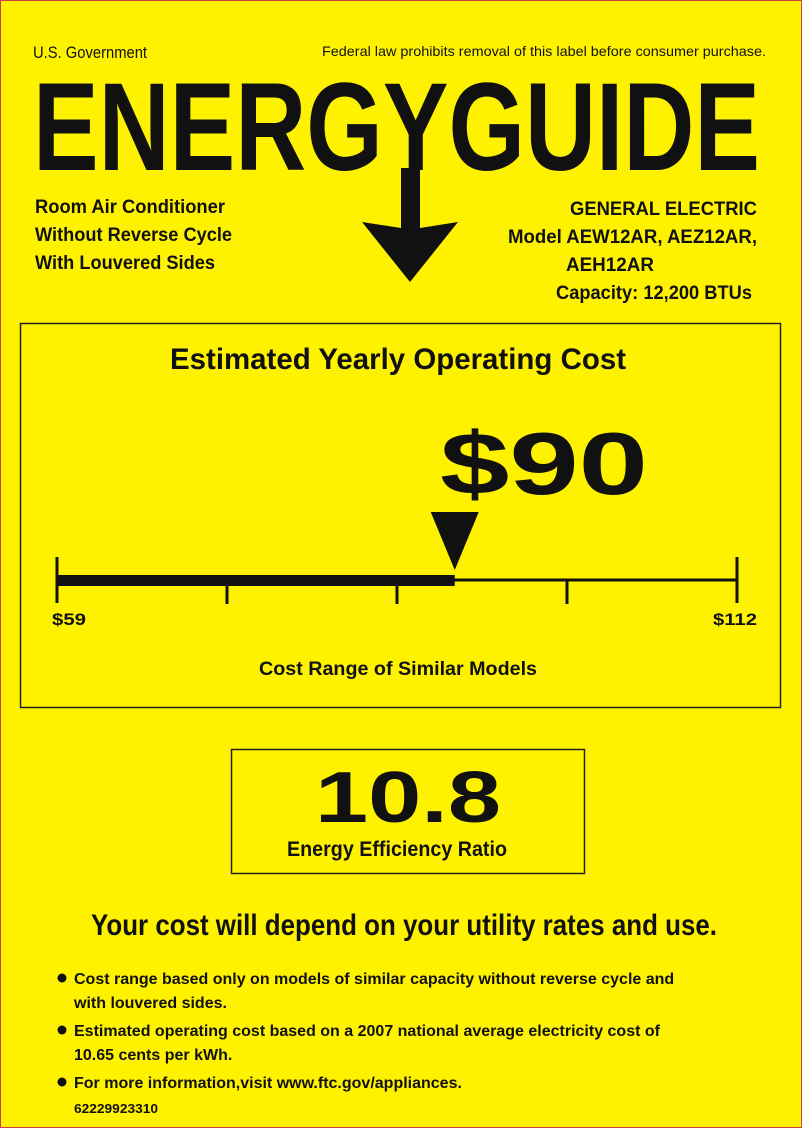 This screenshot has height=1128, width=802. Describe the element at coordinates (663, 209) in the screenshot. I see `manufacturer-line: GENERAL ELECTRIC` at that location.